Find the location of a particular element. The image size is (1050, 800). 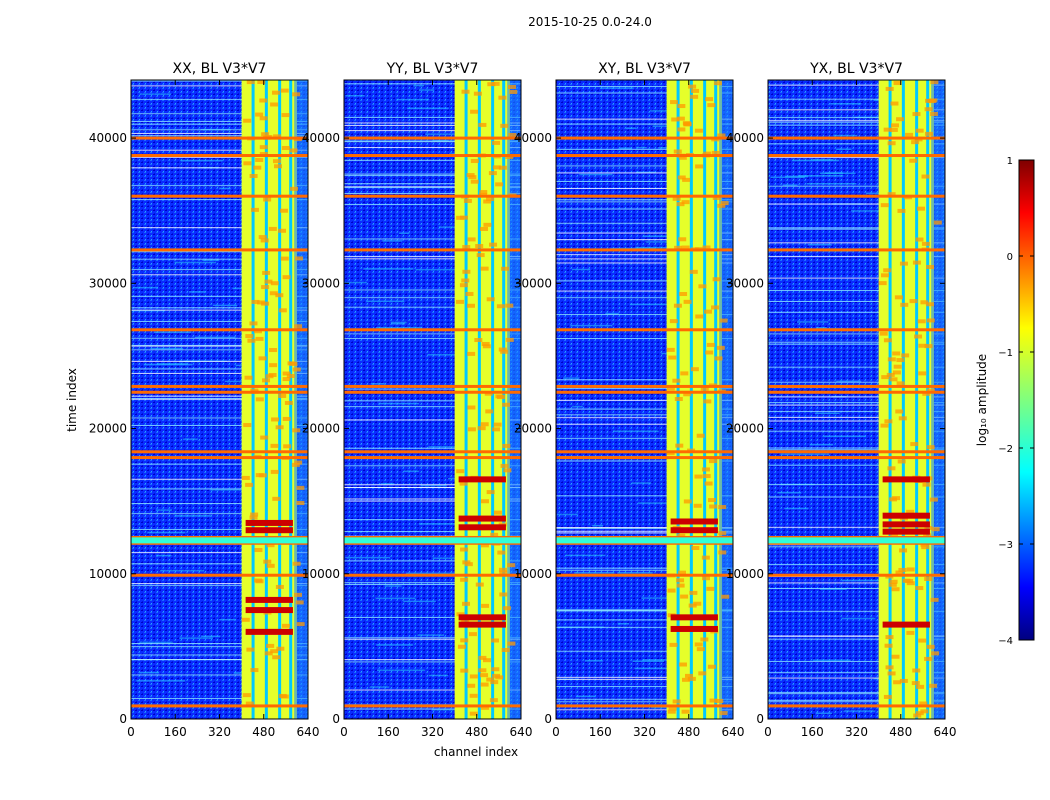

y-tick-label: 20000 is located at coordinates (321, 429).